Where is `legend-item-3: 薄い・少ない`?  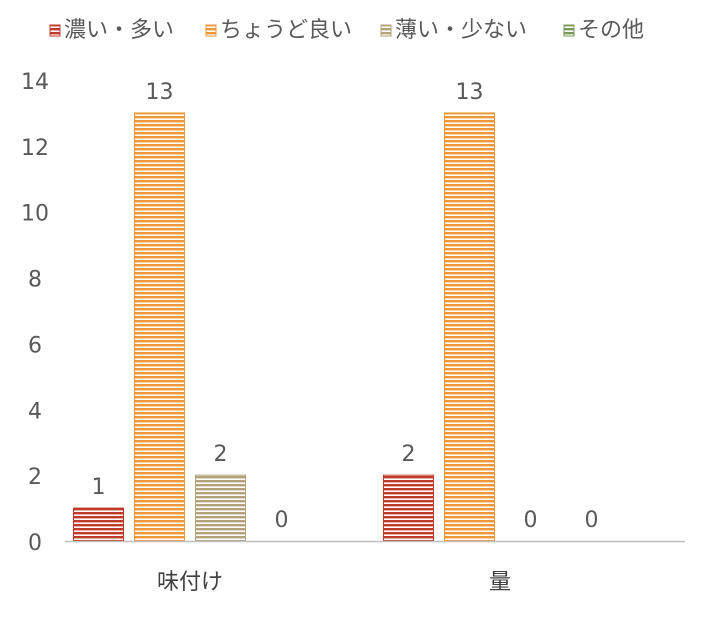
legend-item-3: 薄い・少ない is located at coordinates (453, 30).